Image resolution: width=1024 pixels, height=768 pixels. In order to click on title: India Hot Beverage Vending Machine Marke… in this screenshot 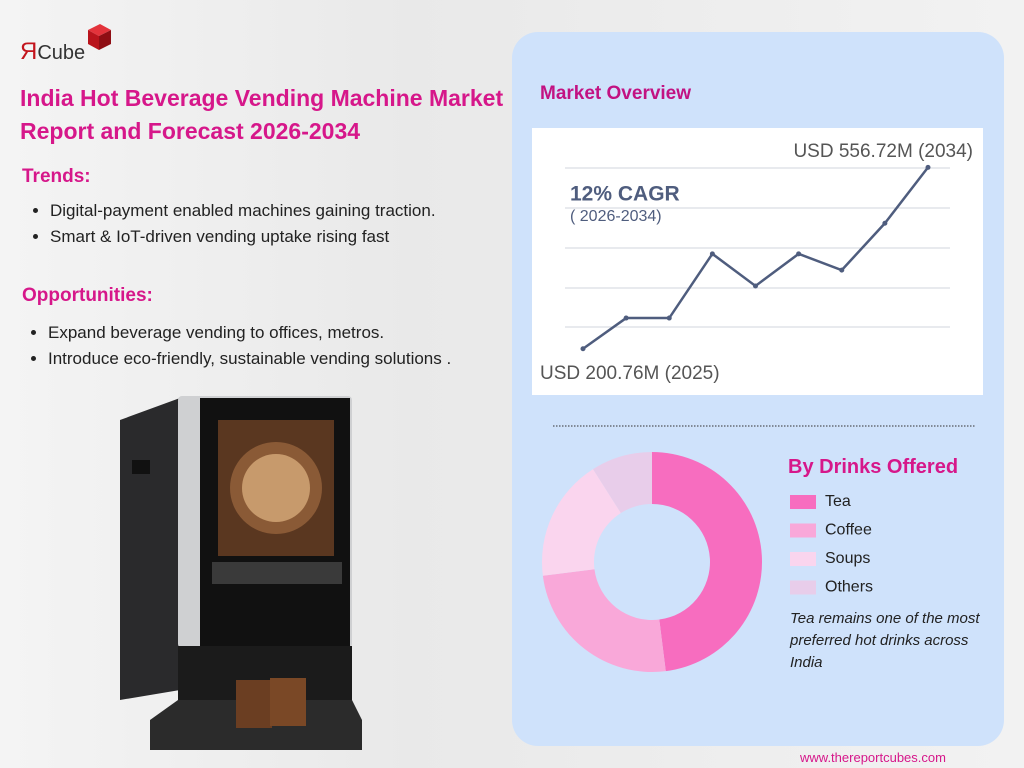, I will do `click(262, 114)`.